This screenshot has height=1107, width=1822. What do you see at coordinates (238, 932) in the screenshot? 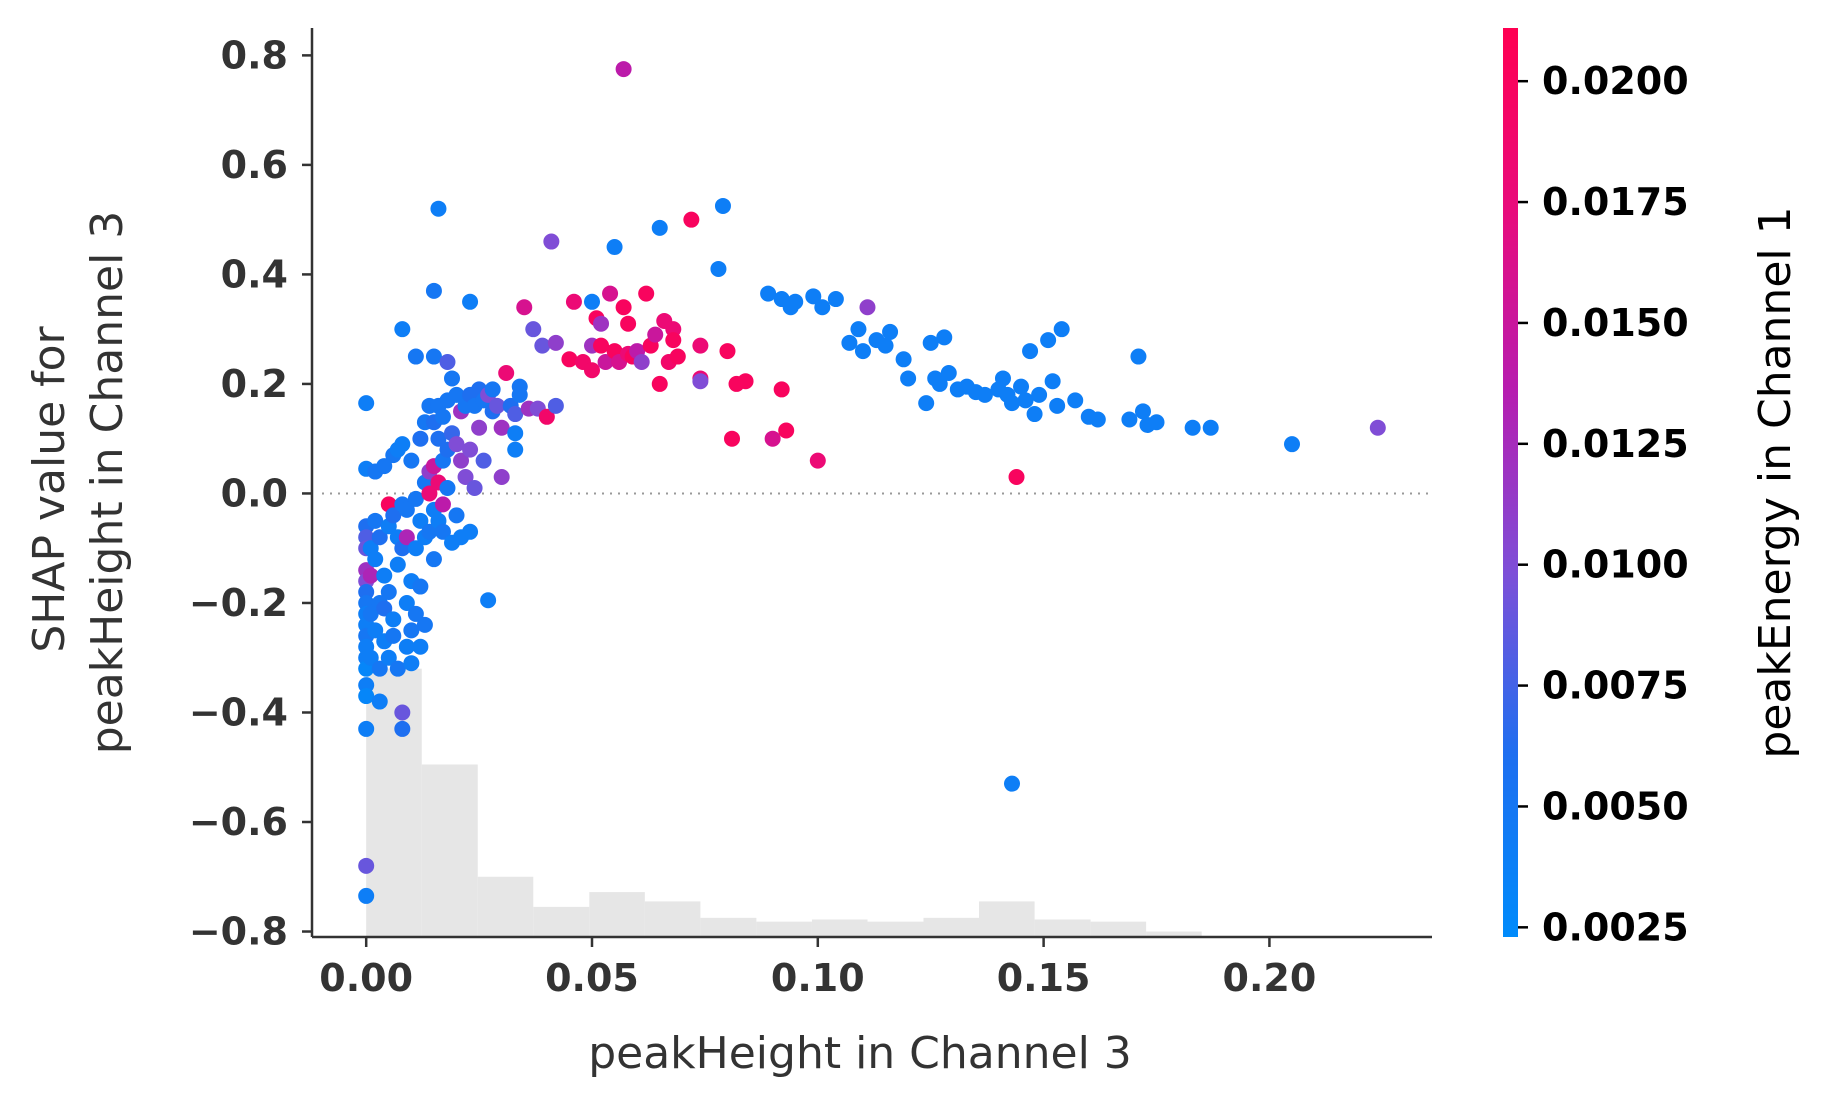
I see `y-tick-label: −0.8` at bounding box center [238, 932].